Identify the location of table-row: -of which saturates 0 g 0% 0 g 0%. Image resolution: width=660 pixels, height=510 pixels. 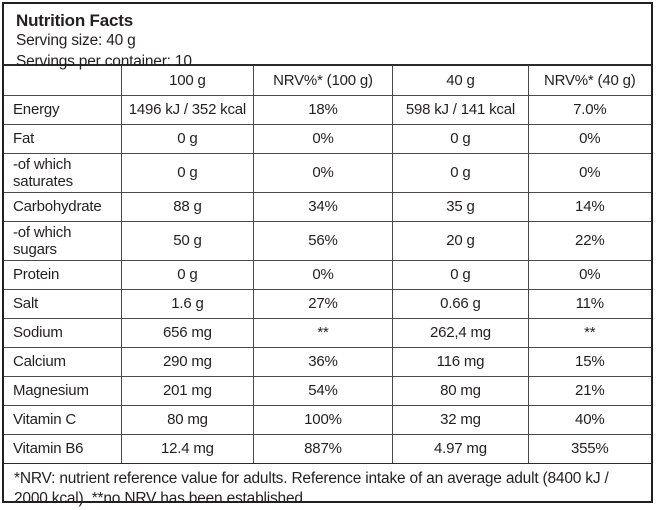
(327, 172).